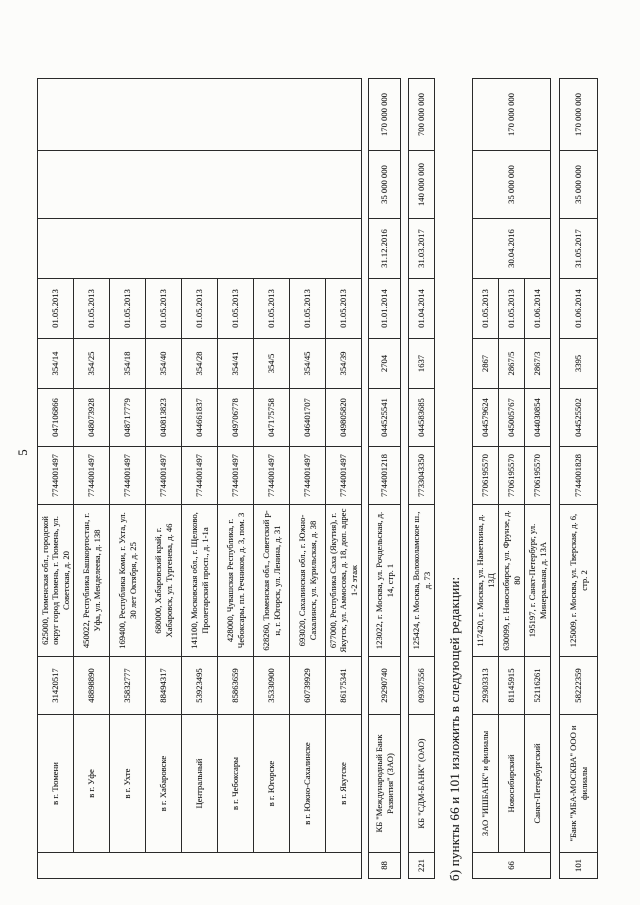 This screenshot has height=905, width=640. I want to click on reg-number-cell: 354/40, so click(163, 363).